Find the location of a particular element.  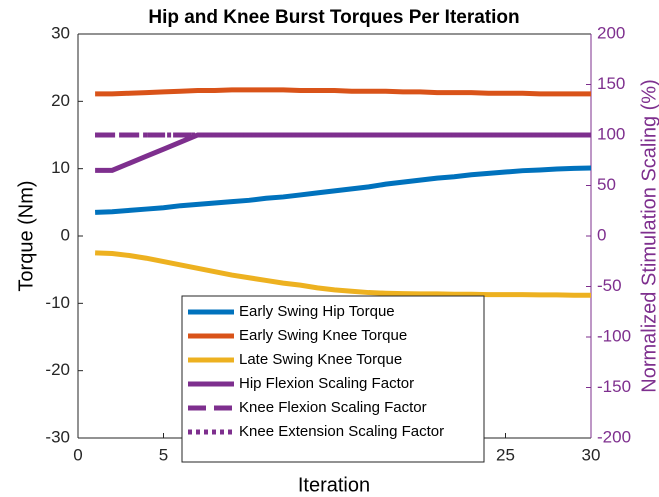

y-tick-label: 10 is located at coordinates (60, 167).